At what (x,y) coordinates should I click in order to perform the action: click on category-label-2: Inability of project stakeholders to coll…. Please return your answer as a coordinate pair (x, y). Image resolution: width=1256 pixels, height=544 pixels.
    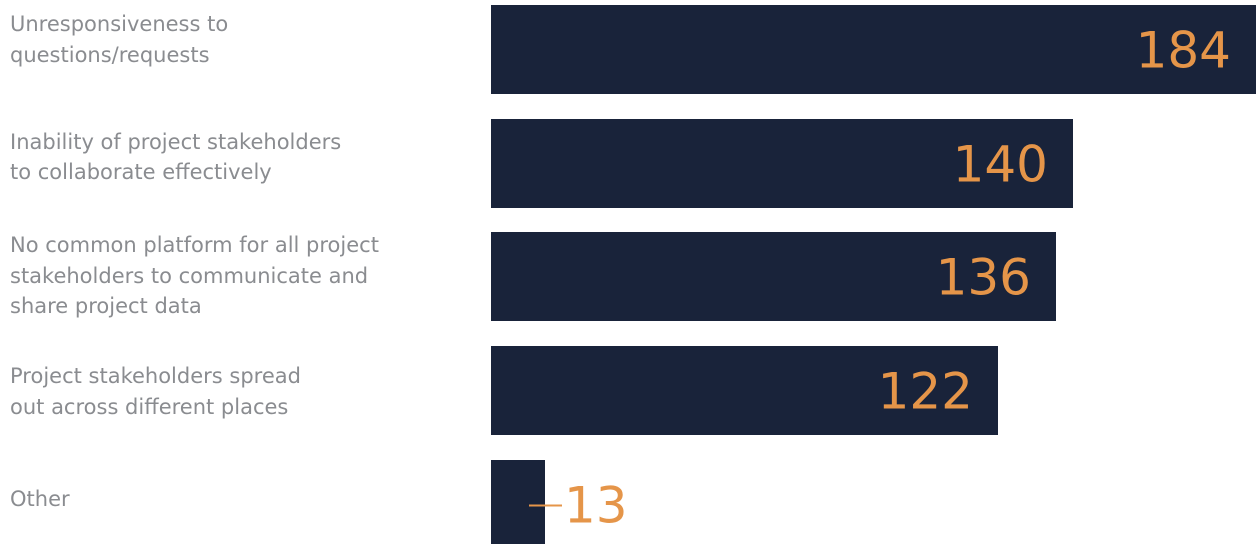
    Looking at the image, I should click on (175, 157).